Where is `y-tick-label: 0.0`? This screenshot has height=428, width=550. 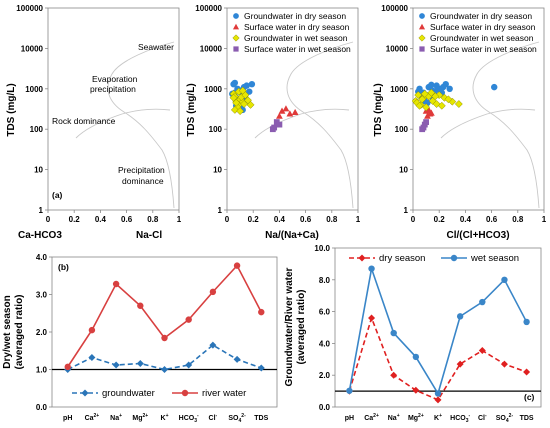
y-tick-label: 0.0 is located at coordinates (42, 407).